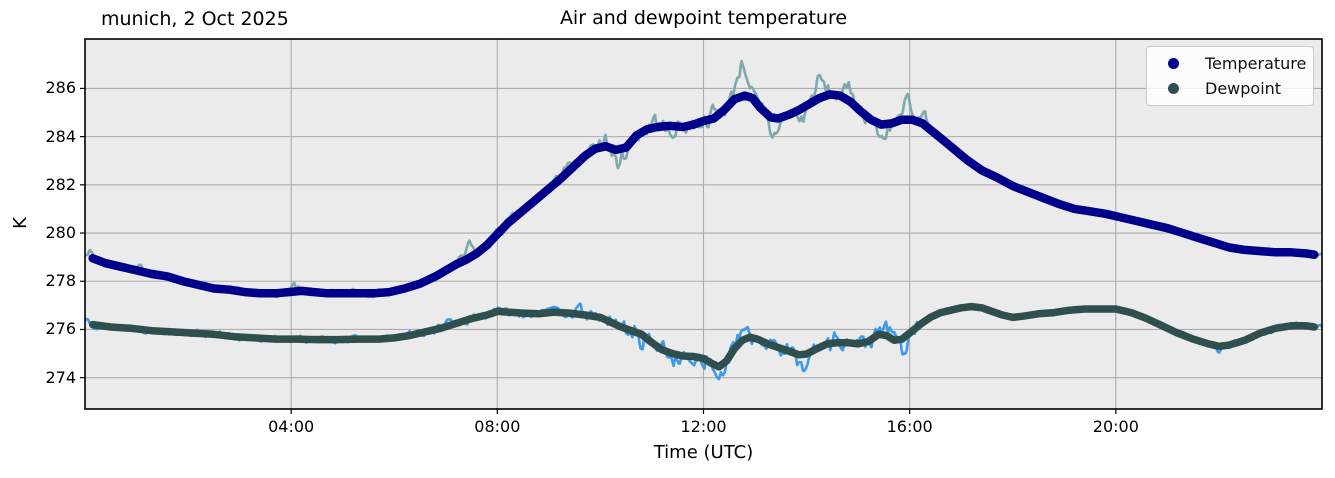 The image size is (1335, 478). I want to click on y-tick-label-282: 282, so click(60, 184).